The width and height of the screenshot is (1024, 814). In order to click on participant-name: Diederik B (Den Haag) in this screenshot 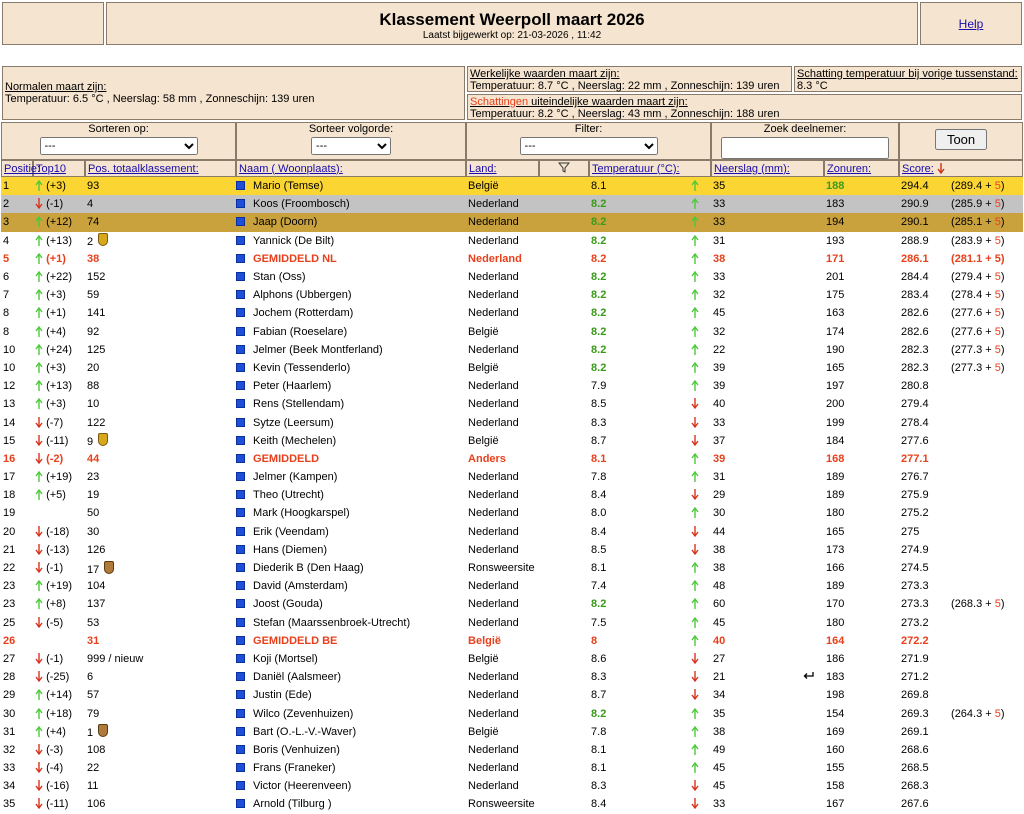, I will do `click(308, 568)`.